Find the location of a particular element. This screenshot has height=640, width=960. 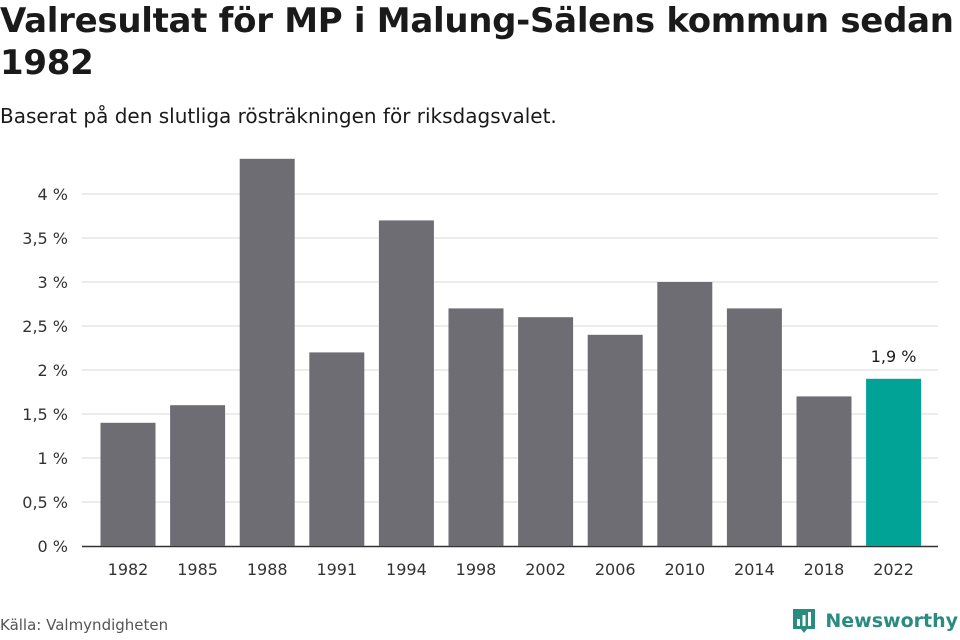

x-tick-label: 2014 is located at coordinates (754, 569).